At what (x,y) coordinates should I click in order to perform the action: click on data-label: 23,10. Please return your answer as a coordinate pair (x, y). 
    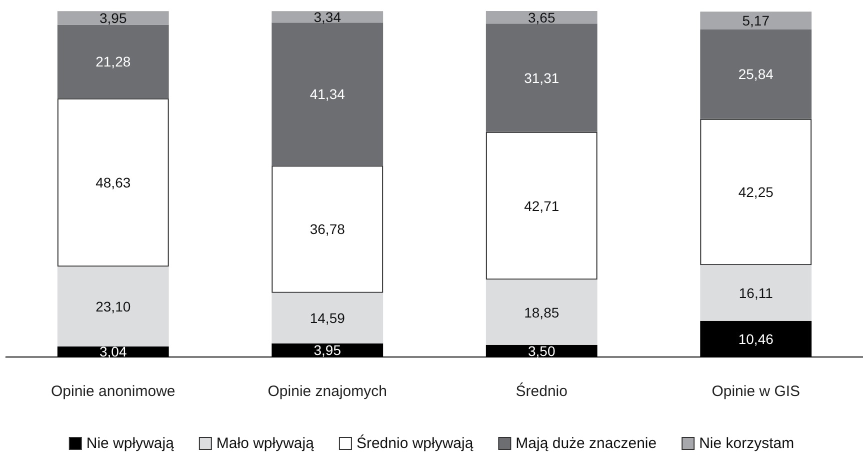
    Looking at the image, I should click on (113, 306).